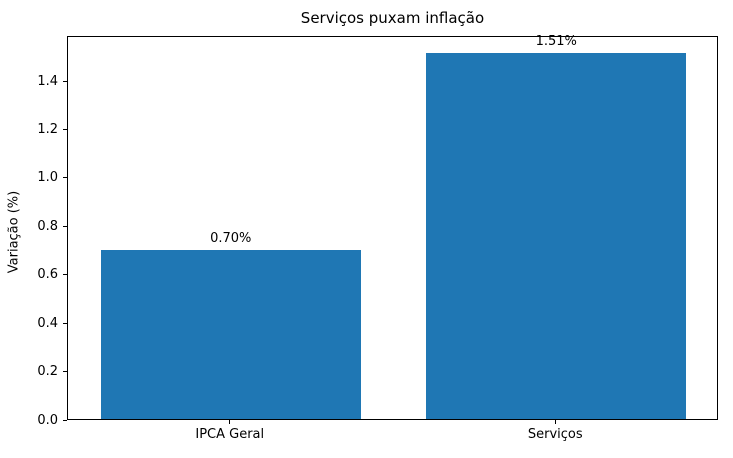 This screenshot has width=733, height=458. I want to click on chart-title: Serviços puxam inflação, so click(392, 18).